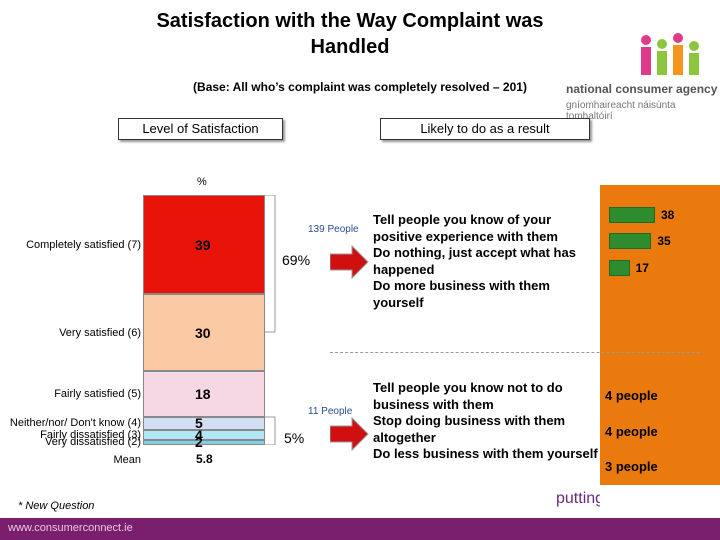  I want to click on dissatisfied-action: Do less business with them yourself, so click(485, 453).